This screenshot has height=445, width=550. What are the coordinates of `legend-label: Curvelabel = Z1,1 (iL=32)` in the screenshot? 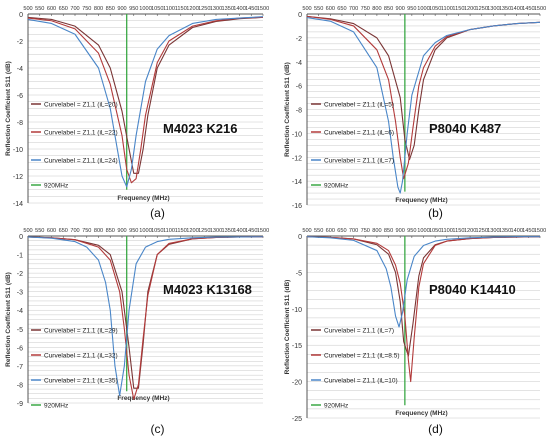 It's located at (81, 356).